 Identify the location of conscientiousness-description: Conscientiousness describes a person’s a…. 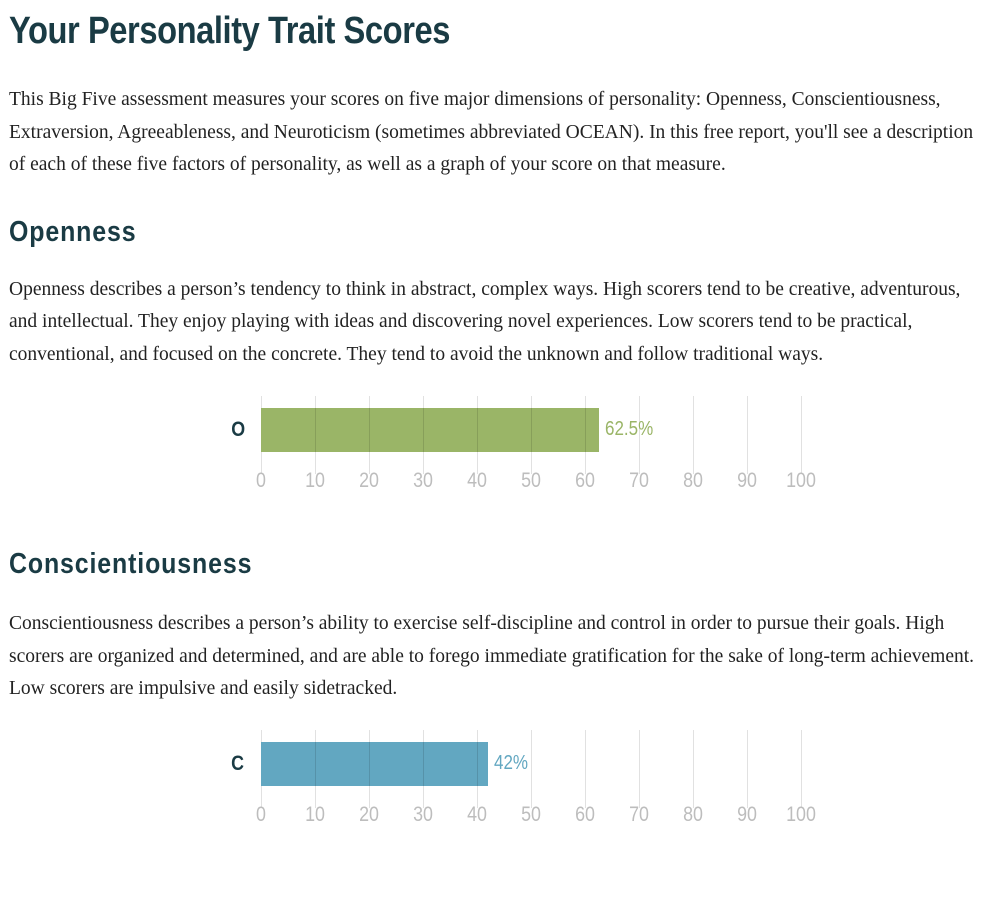
(492, 656).